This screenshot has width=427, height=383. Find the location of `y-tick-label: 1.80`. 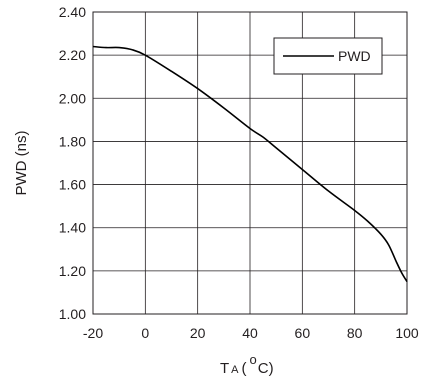

y-tick-label: 1.80 is located at coordinates (72, 141).